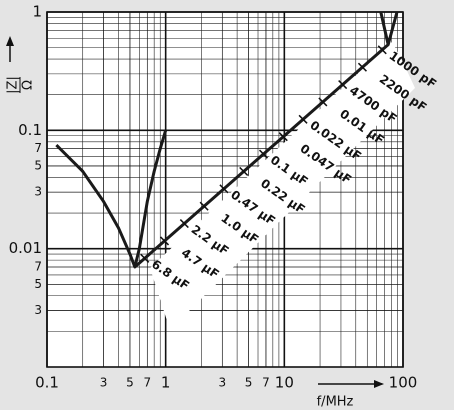  Describe the element at coordinates (379, 384) in the screenshot. I see `x-arrowhead` at that location.